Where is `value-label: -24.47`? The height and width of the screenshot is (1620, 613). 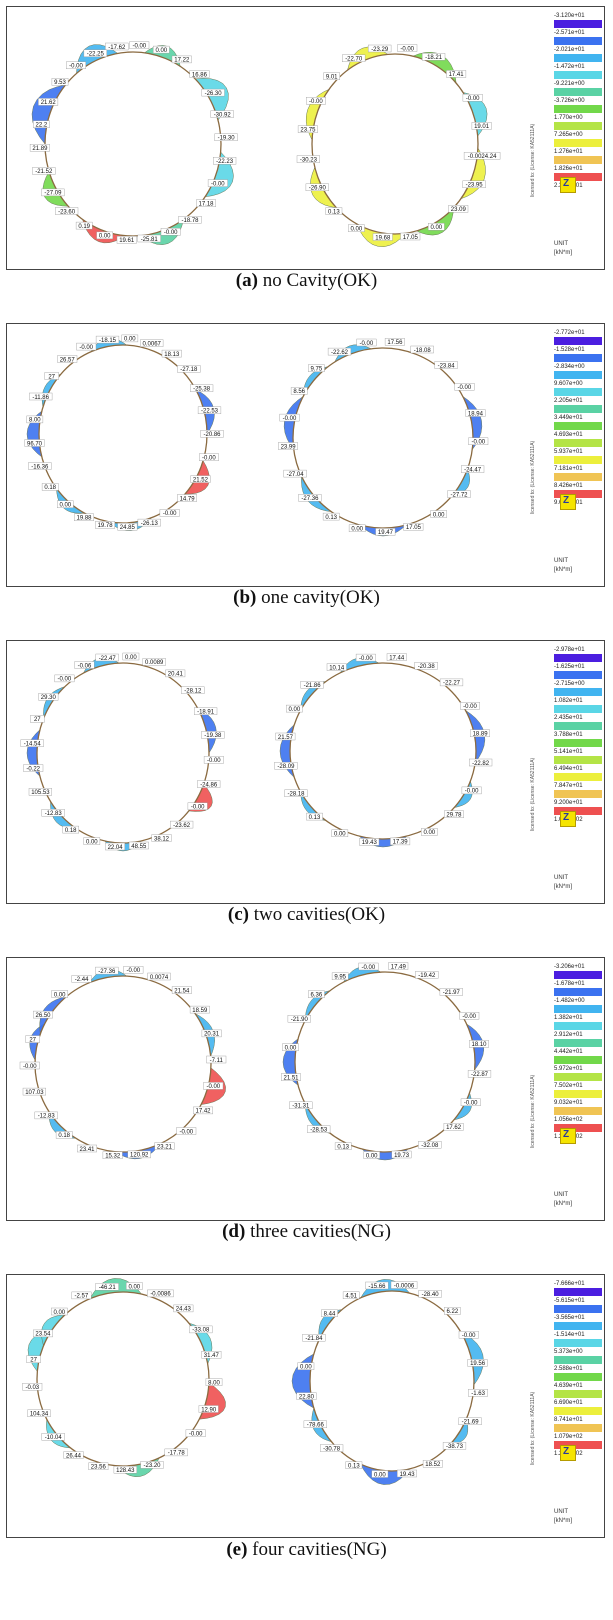
value-label: -24.47 is located at coordinates (473, 470).